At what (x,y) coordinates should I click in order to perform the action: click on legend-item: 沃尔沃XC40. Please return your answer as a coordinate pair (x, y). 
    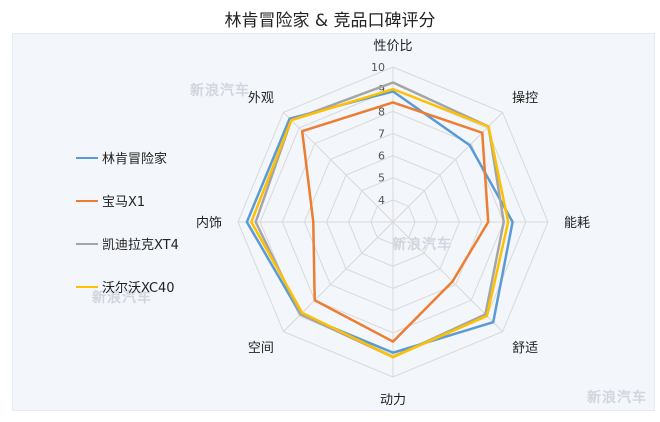
    Looking at the image, I should click on (125, 286).